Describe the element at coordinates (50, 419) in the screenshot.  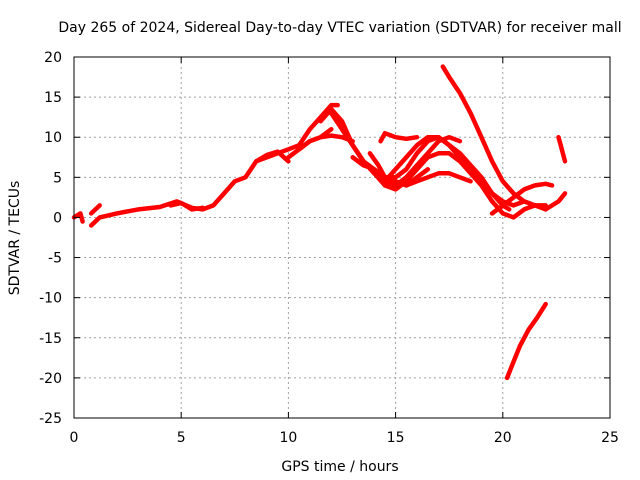
I see `y-tick-label: -25` at that location.